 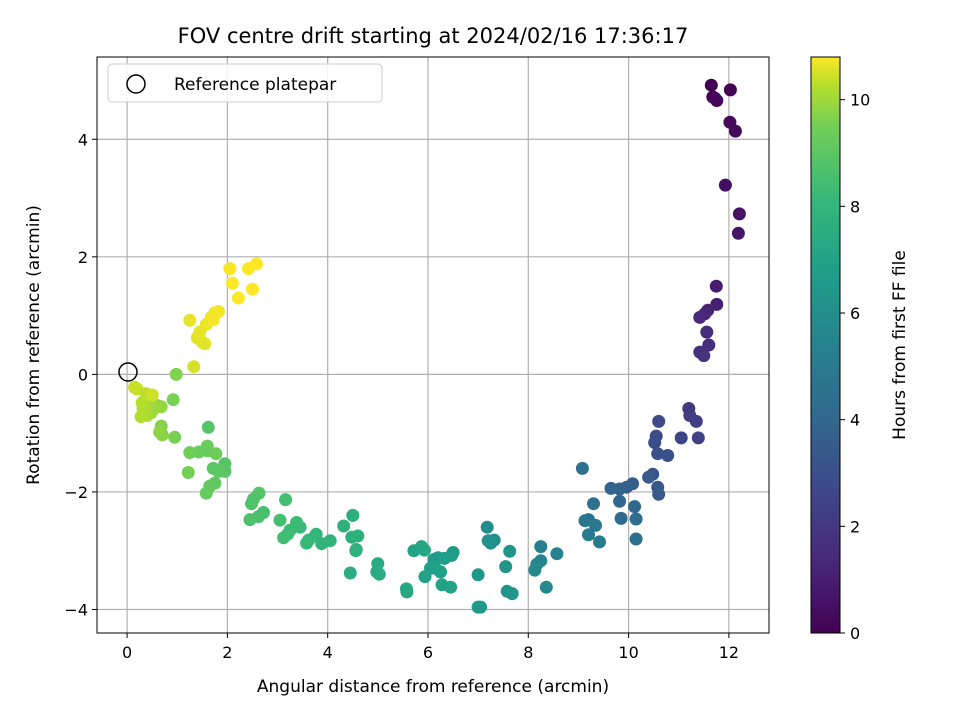 I want to click on x-axis-label: Angular distance from reference (arcmin), so click(x=433, y=687).